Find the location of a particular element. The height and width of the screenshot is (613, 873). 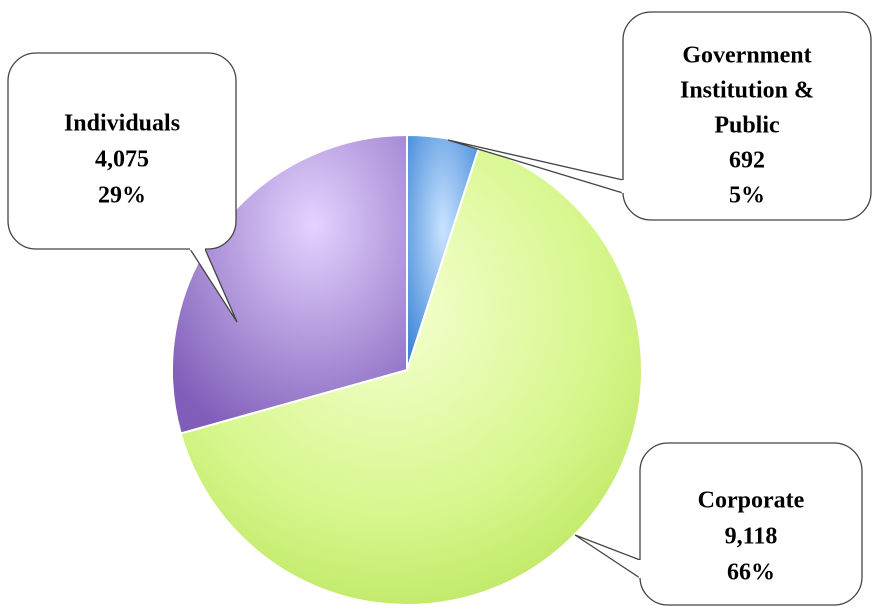

callout-individuals: Individuals 4,075 29% is located at coordinates (122, 187).